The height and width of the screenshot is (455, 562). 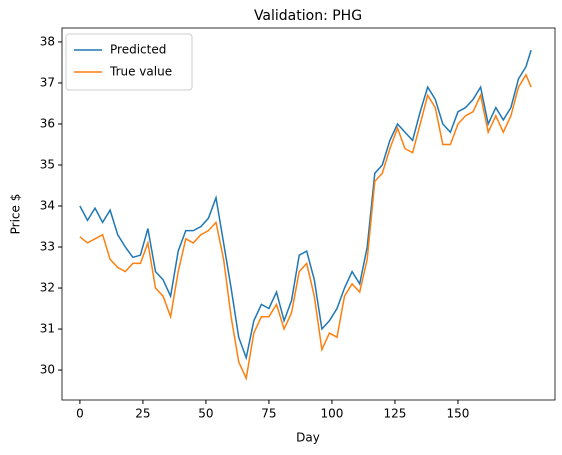 I want to click on x-tick-label: 150, so click(x=458, y=414).